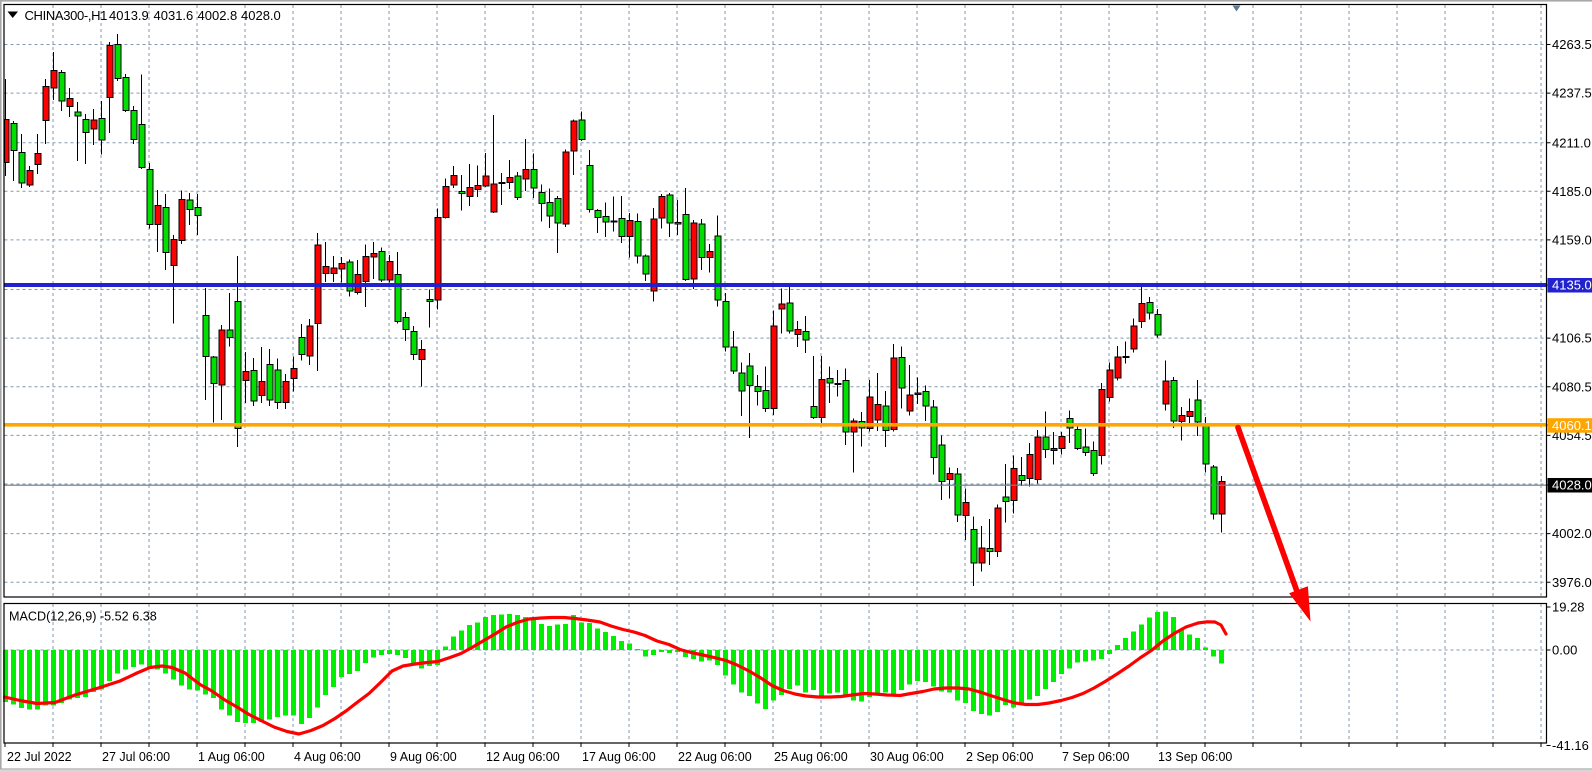 This screenshot has width=1592, height=772. What do you see at coordinates (1572, 582) in the screenshot?
I see `svg-text: 3976.0` at bounding box center [1572, 582].